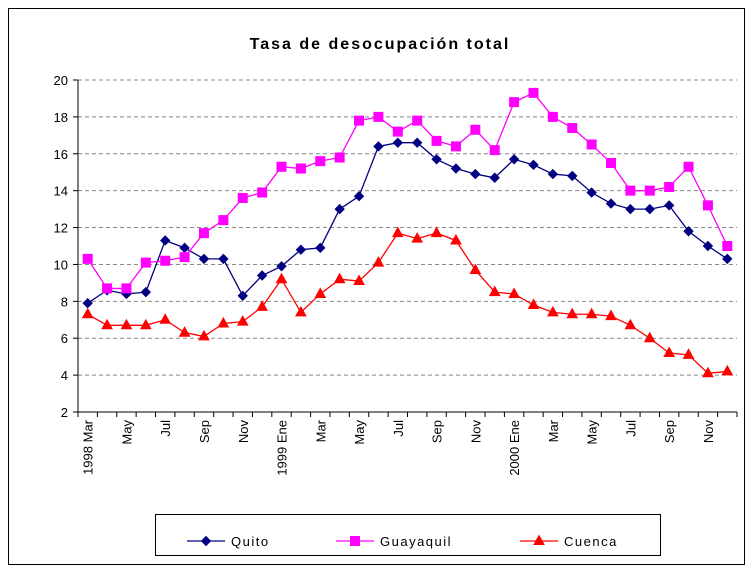 The width and height of the screenshot is (752, 569). Describe the element at coordinates (61, 80) in the screenshot. I see `y-tick-label: 20` at that location.